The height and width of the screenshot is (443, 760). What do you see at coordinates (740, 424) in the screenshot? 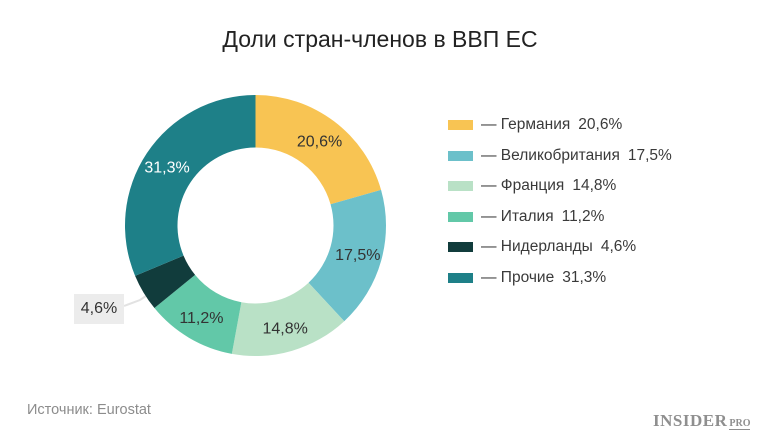
I see `logo-sub: PRO` at bounding box center [740, 424].